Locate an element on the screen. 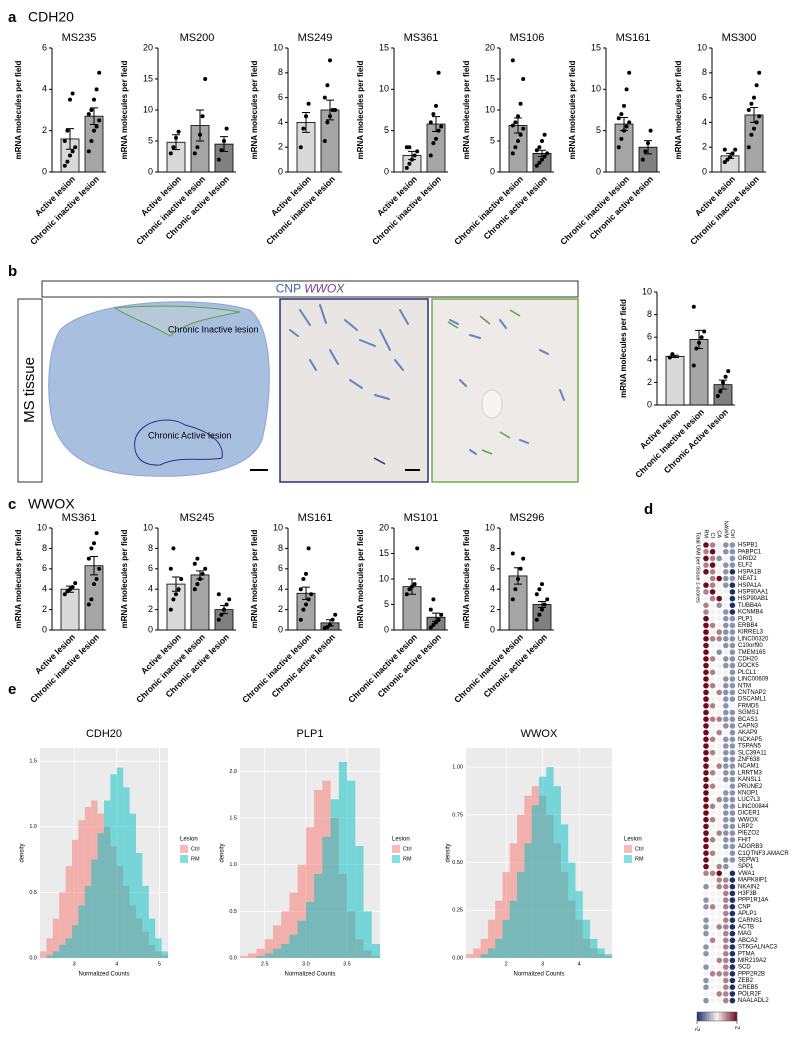  row-label: TMEM165 is located at coordinates (752, 653).